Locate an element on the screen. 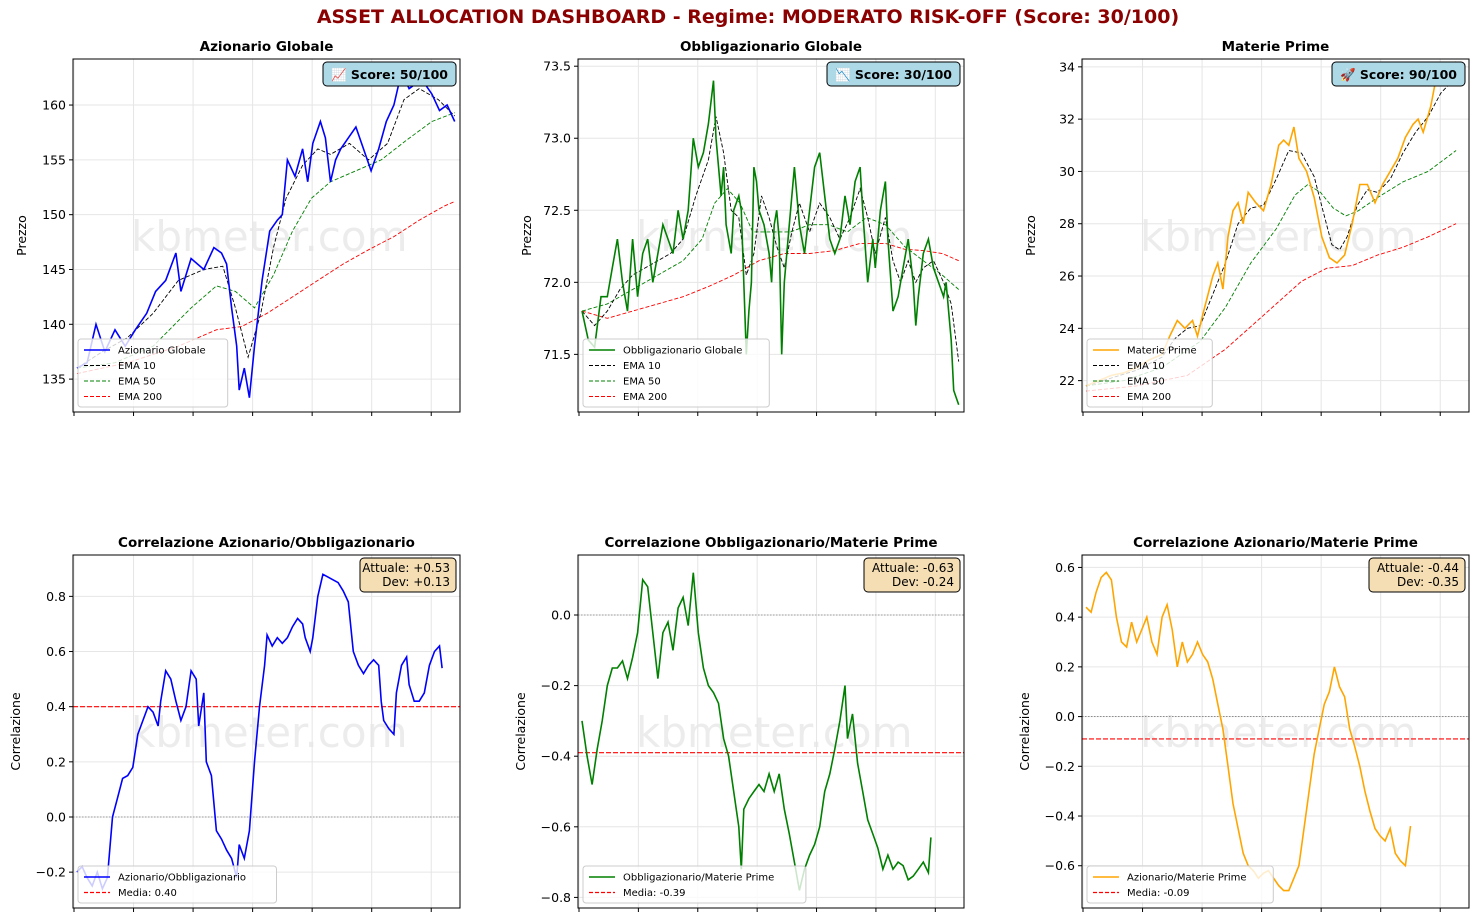 This screenshot has height=924, width=1477. y-tick-label: 30 is located at coordinates (1067, 171).